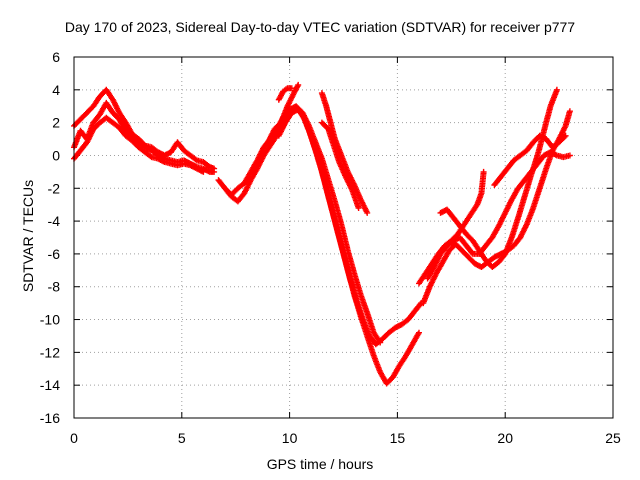  What do you see at coordinates (56, 123) in the screenshot?
I see `y-tick-label: 2` at bounding box center [56, 123].